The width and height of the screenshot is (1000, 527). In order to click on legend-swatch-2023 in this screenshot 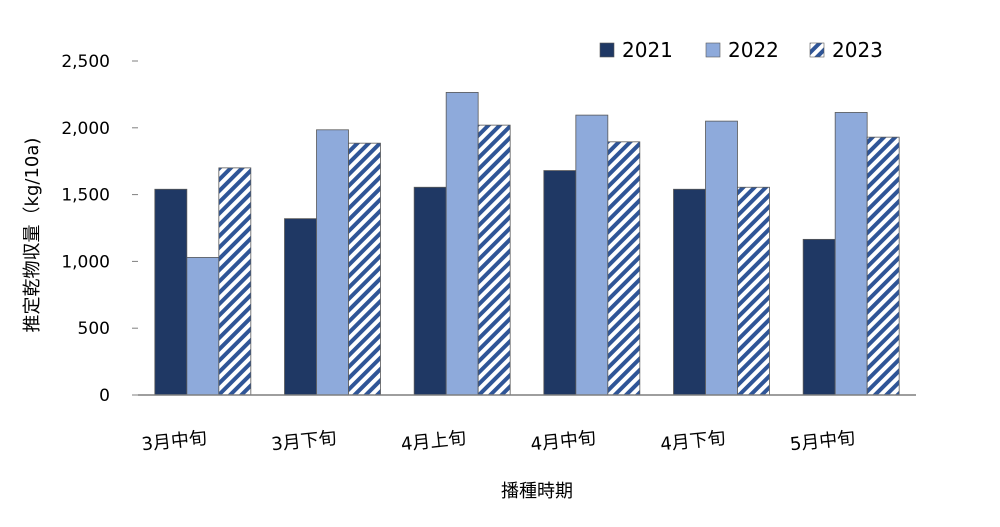, I will do `click(817, 50)`.